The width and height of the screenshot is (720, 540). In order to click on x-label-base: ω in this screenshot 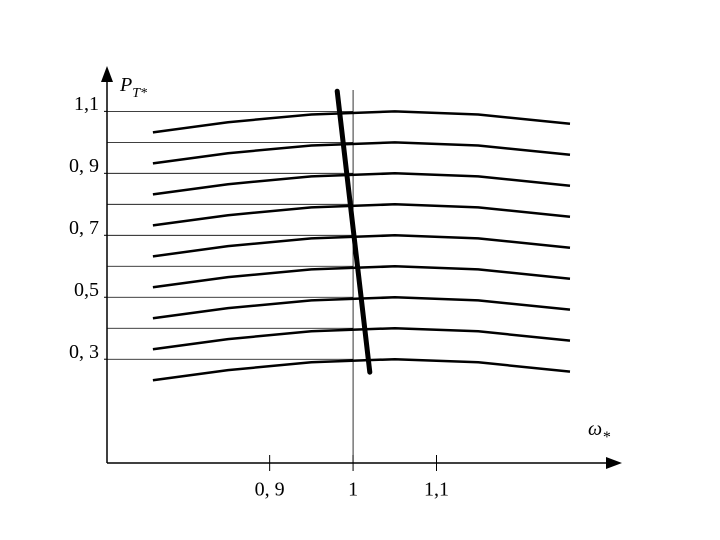, I will do `click(595, 429)`.